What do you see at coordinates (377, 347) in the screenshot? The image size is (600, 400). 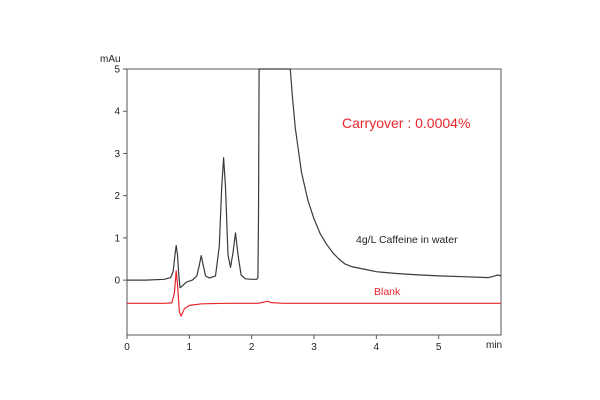 I see `x-tick-label: 4` at bounding box center [377, 347].